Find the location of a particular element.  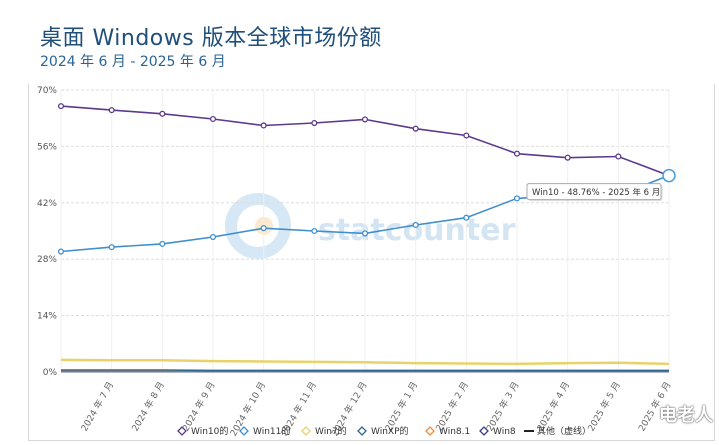

x-tick-label: 2024 年 7 月 is located at coordinates (97, 407).